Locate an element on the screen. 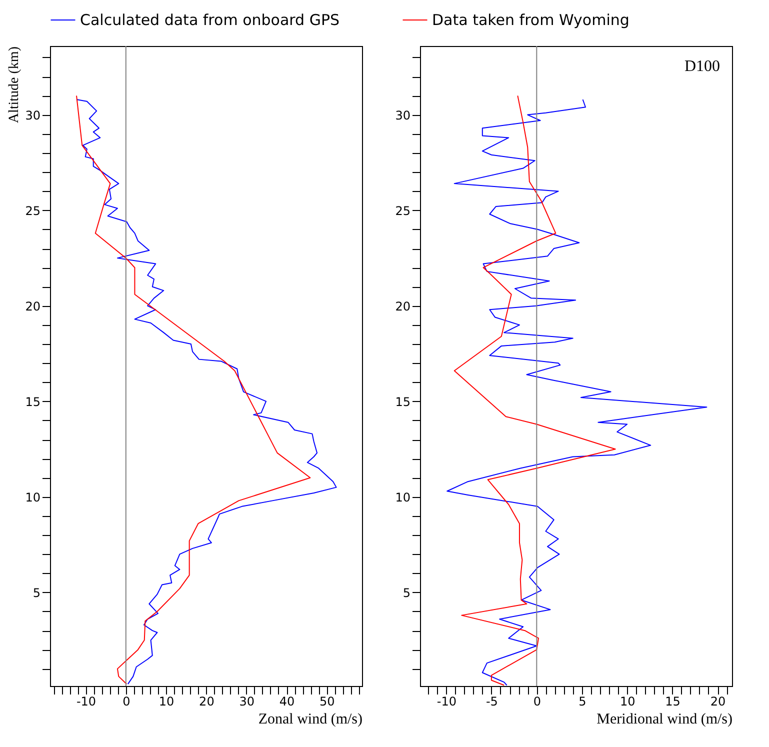  x-tick-label: 40 is located at coordinates (287, 701).